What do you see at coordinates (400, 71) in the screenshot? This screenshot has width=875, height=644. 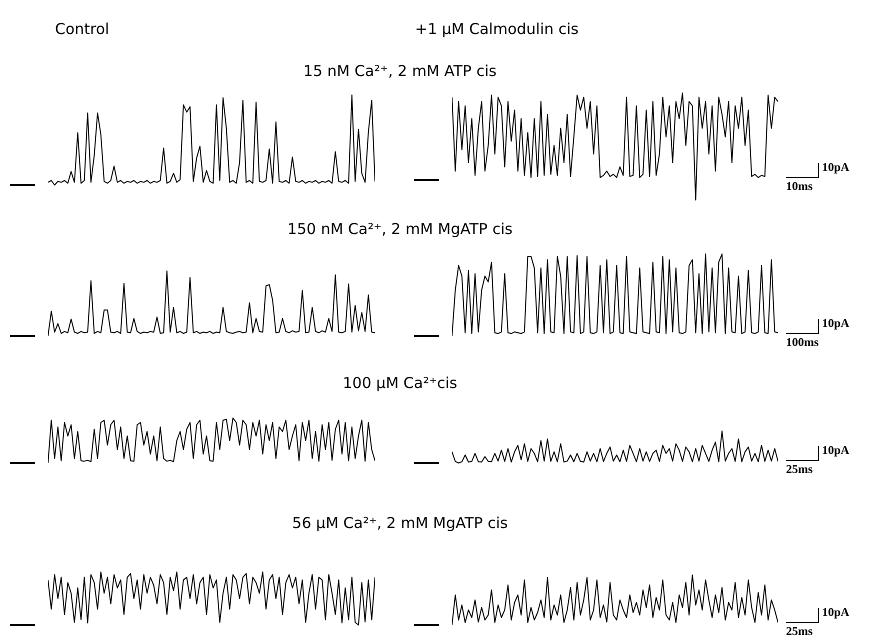 I see `chart-title: 15 nM Ca²⁺, 2 mM ATP cis` at bounding box center [400, 71].